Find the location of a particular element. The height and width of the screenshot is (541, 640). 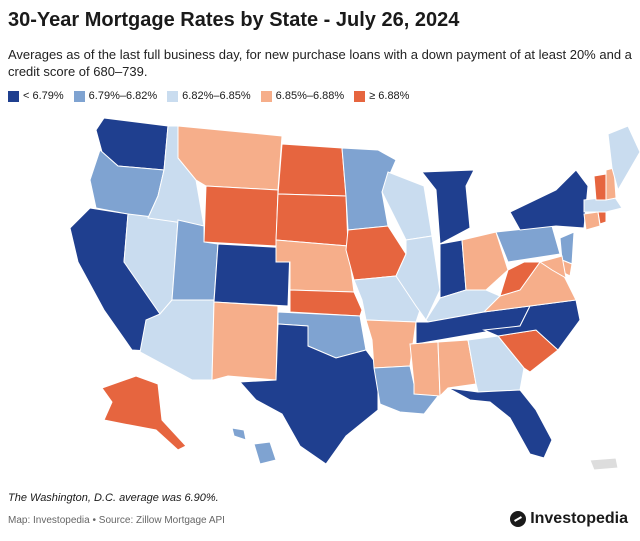

state-IN is located at coordinates (453, 269).